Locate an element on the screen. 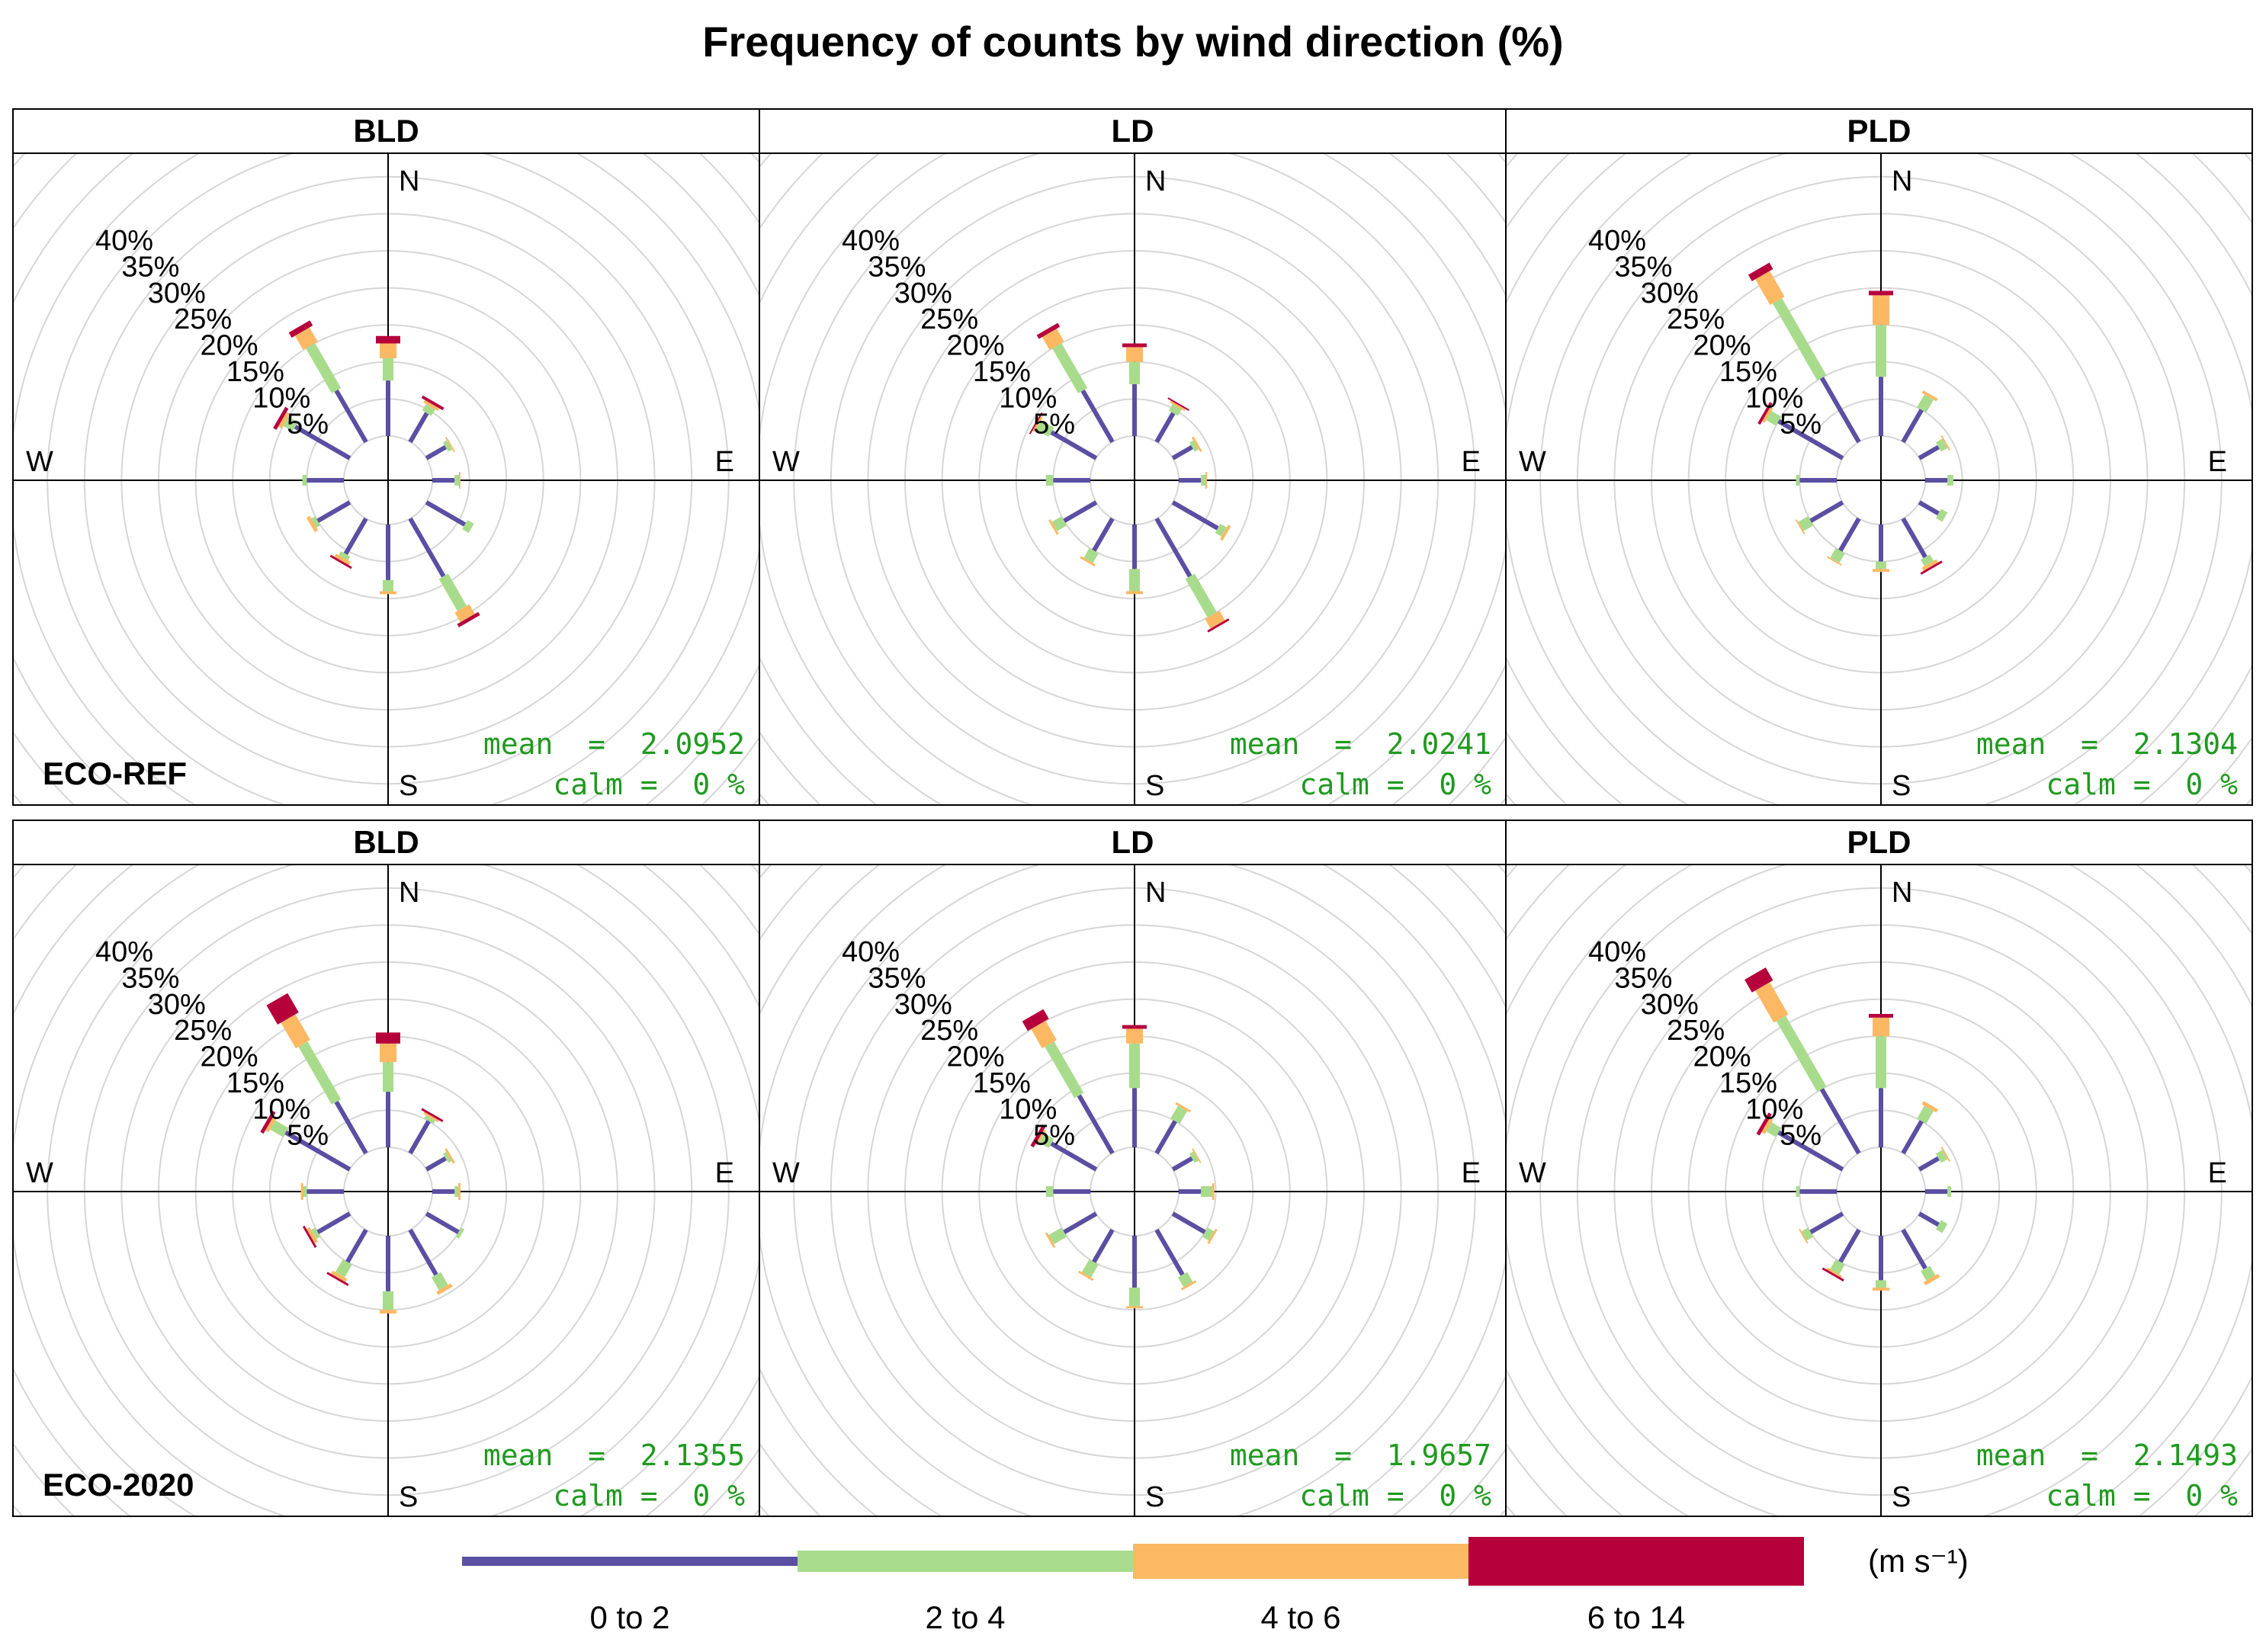  mean-value: mean = 2.1304 is located at coordinates (2107, 744).